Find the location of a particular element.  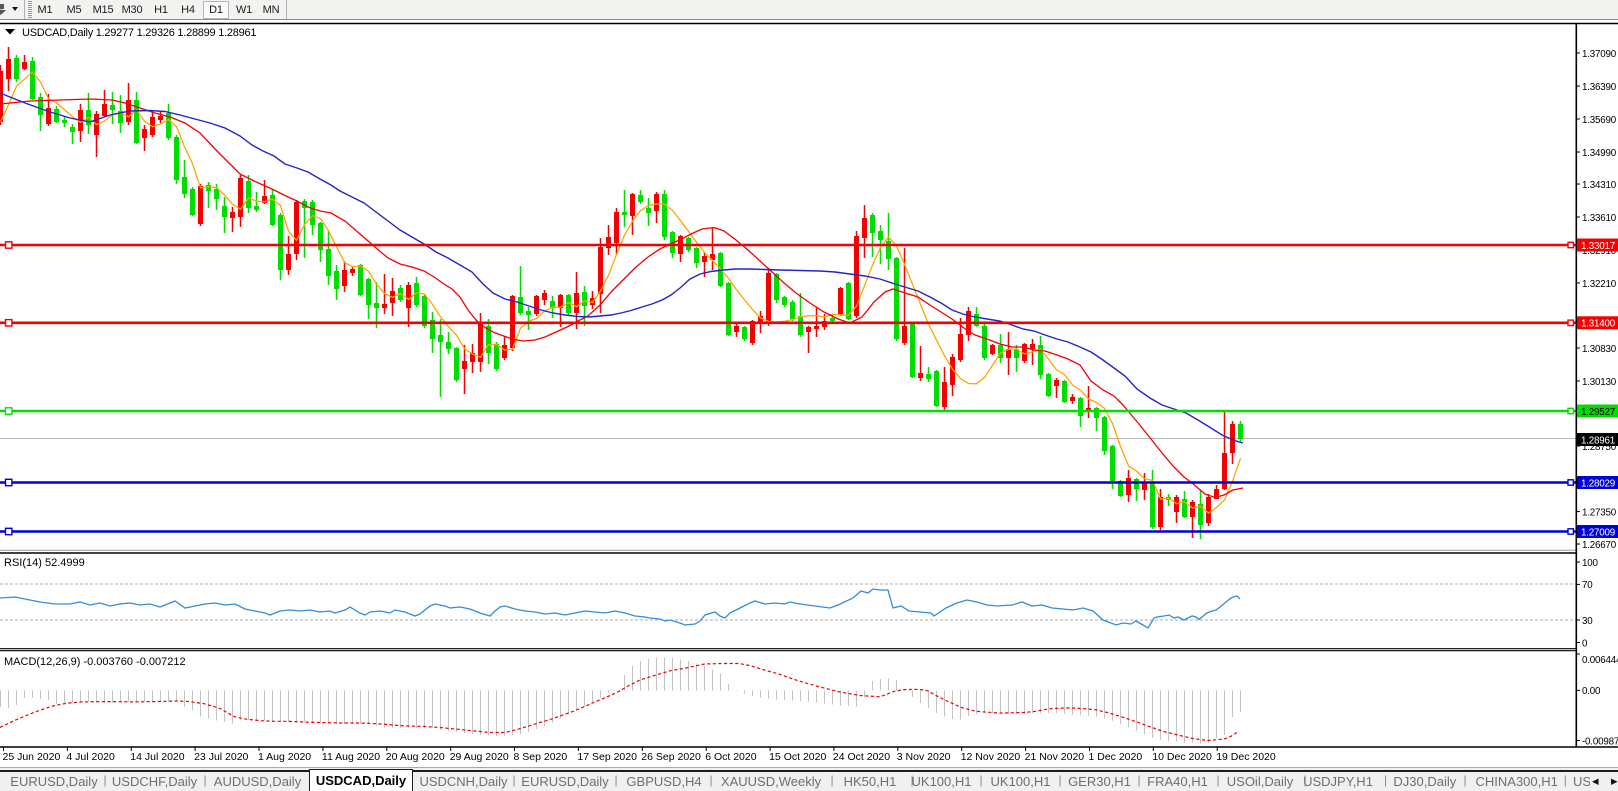

svg-text: 1.34310 is located at coordinates (1599, 185).